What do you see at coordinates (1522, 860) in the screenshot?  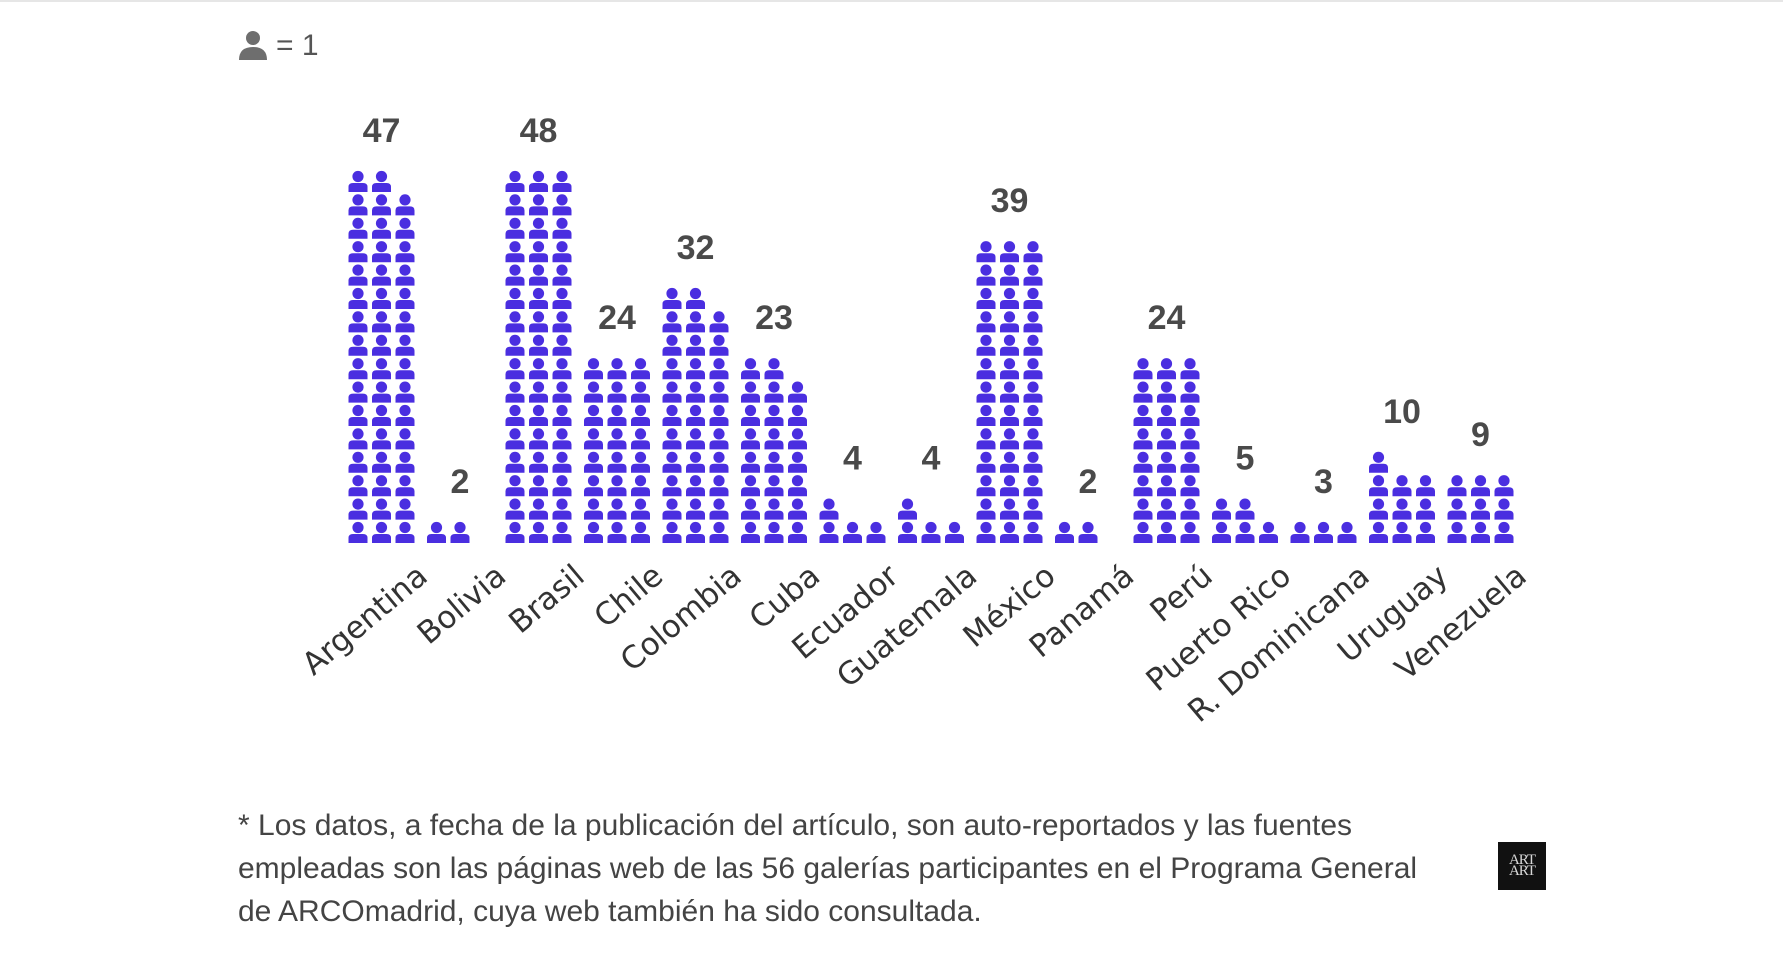 I see `logo-text-top: ART` at bounding box center [1522, 860].